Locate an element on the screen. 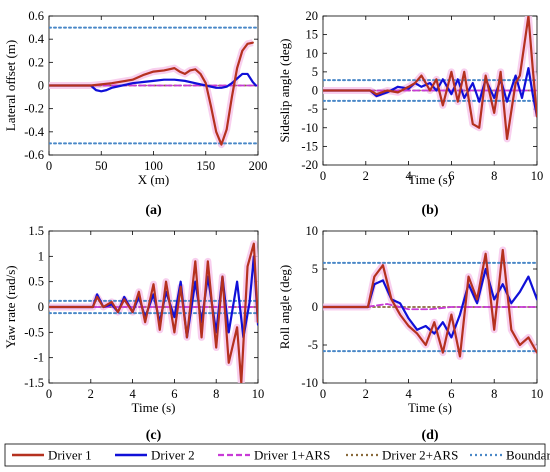  y-axis-label: Lateral offset (m) is located at coordinates (10, 85).